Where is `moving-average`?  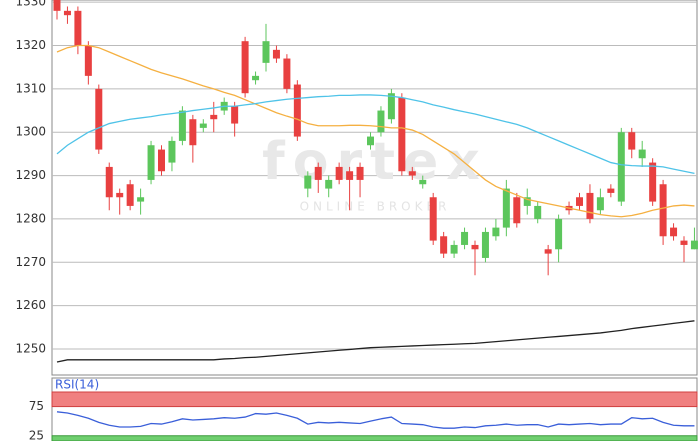 moving-average is located at coordinates (375, 341).